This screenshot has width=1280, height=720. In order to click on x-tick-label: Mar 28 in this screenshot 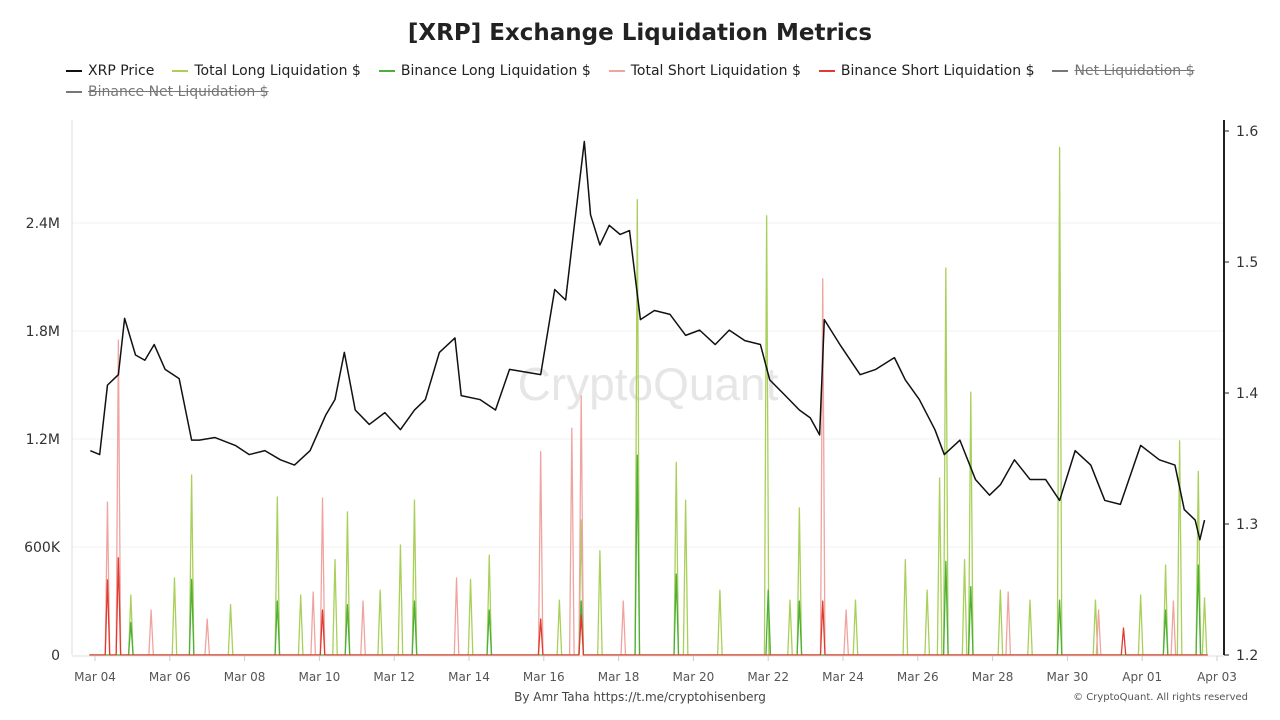, I will do `click(993, 677)`.